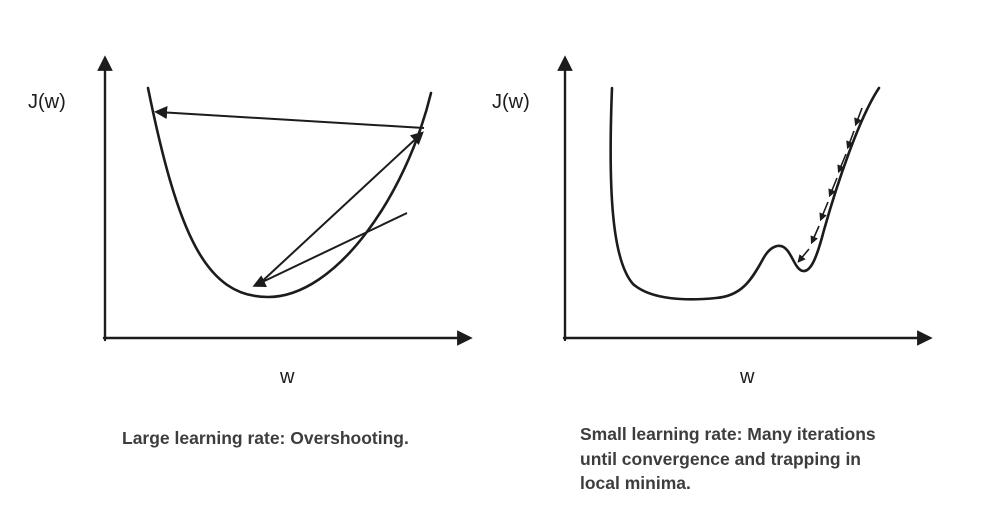  I want to click on descent-step-arrow-into-local-minimum, so click(803, 255).